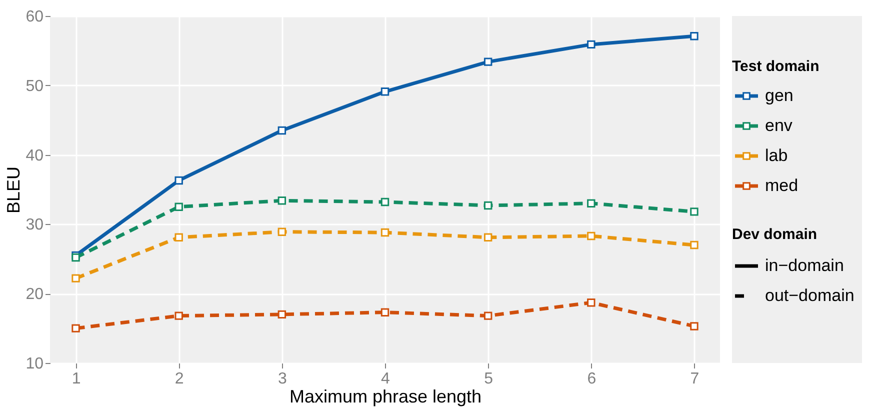 The image size is (890, 412). What do you see at coordinates (489, 379) in the screenshot?
I see `x-tick-label: 5` at bounding box center [489, 379].